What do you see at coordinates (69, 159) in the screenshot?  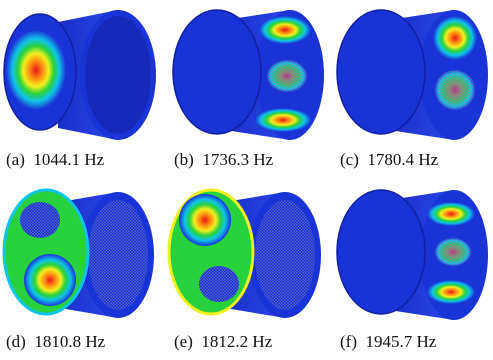 I see `caption-a-frequency: 1044.1 Hz` at bounding box center [69, 159].